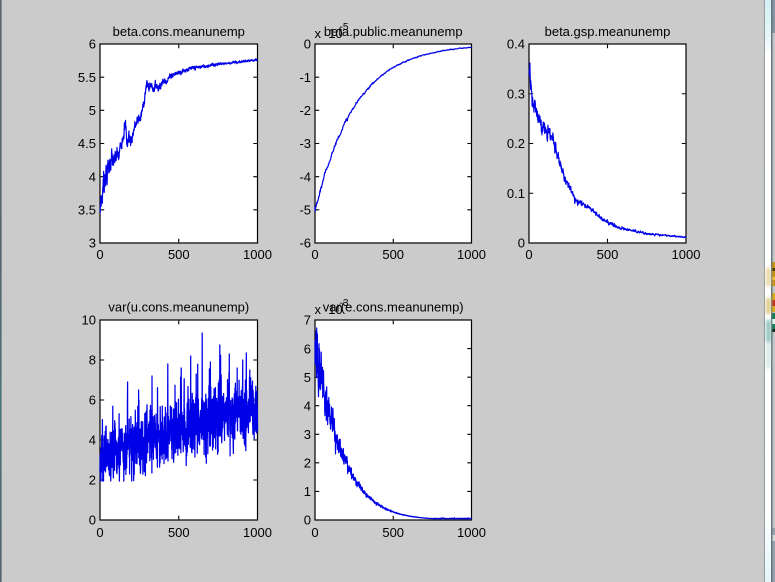  Describe the element at coordinates (179, 31) in the screenshot. I see `svg-text: beta.cons.meanunemp` at that location.